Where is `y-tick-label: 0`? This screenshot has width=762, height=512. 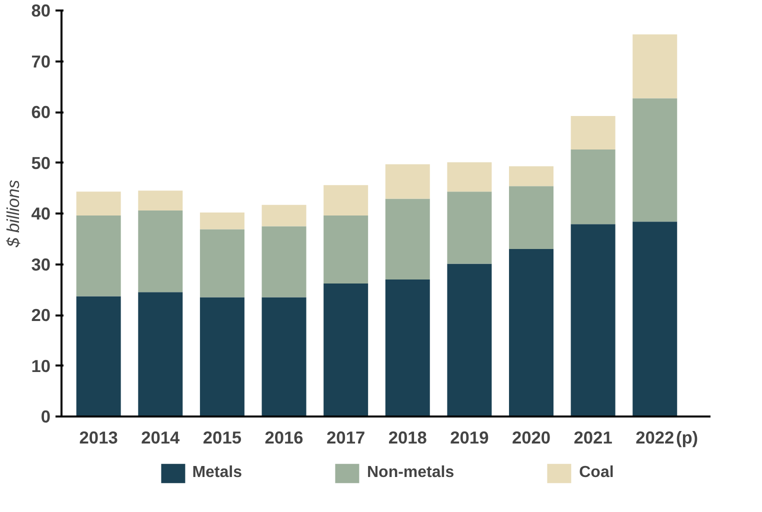
y-tick-label: 0 is located at coordinates (45, 416).